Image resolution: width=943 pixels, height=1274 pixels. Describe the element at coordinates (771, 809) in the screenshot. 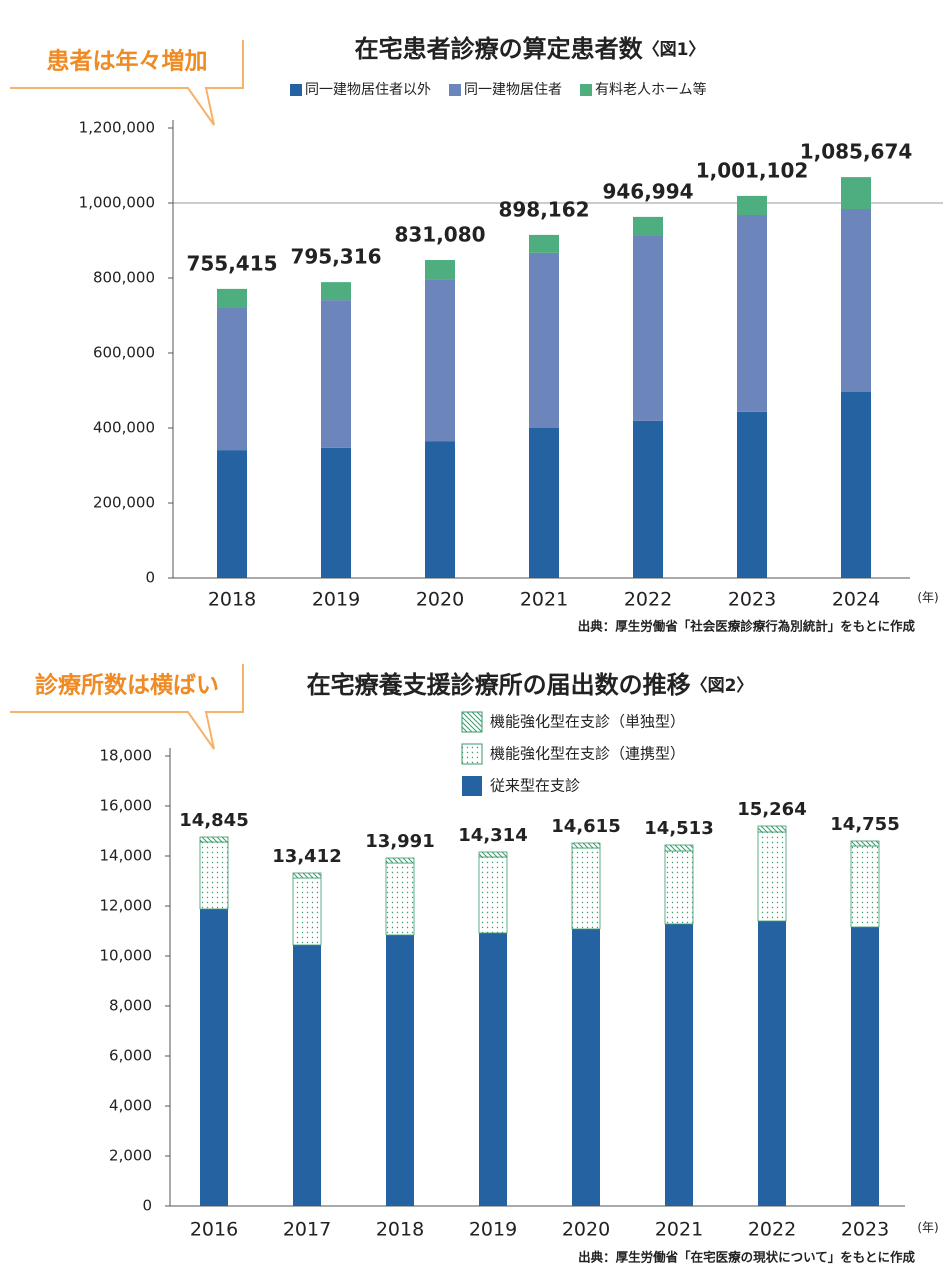

I see `total-label: 15,264` at that location.